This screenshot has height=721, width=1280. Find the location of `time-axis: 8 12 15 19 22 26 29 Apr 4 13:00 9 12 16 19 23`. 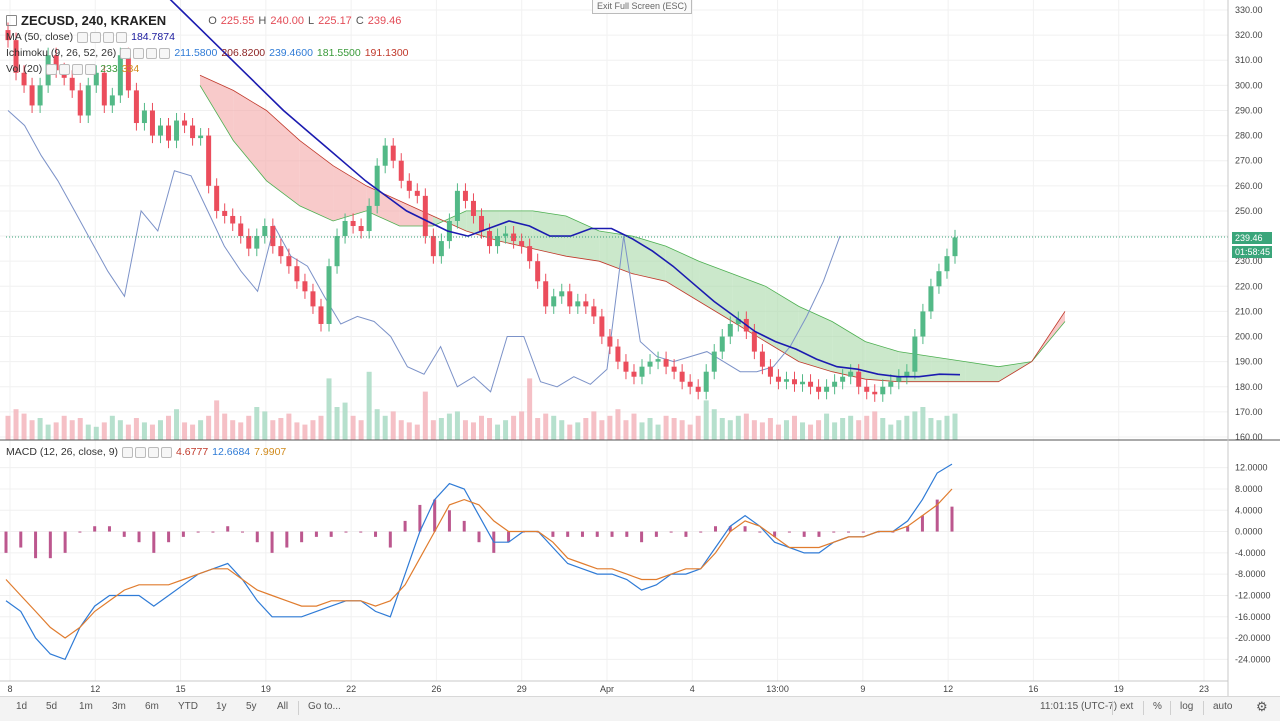

time-axis: 8 12 15 19 22 26 29 Apr 4 13:00 9 12 16 19 23 is located at coordinates (608, 689).